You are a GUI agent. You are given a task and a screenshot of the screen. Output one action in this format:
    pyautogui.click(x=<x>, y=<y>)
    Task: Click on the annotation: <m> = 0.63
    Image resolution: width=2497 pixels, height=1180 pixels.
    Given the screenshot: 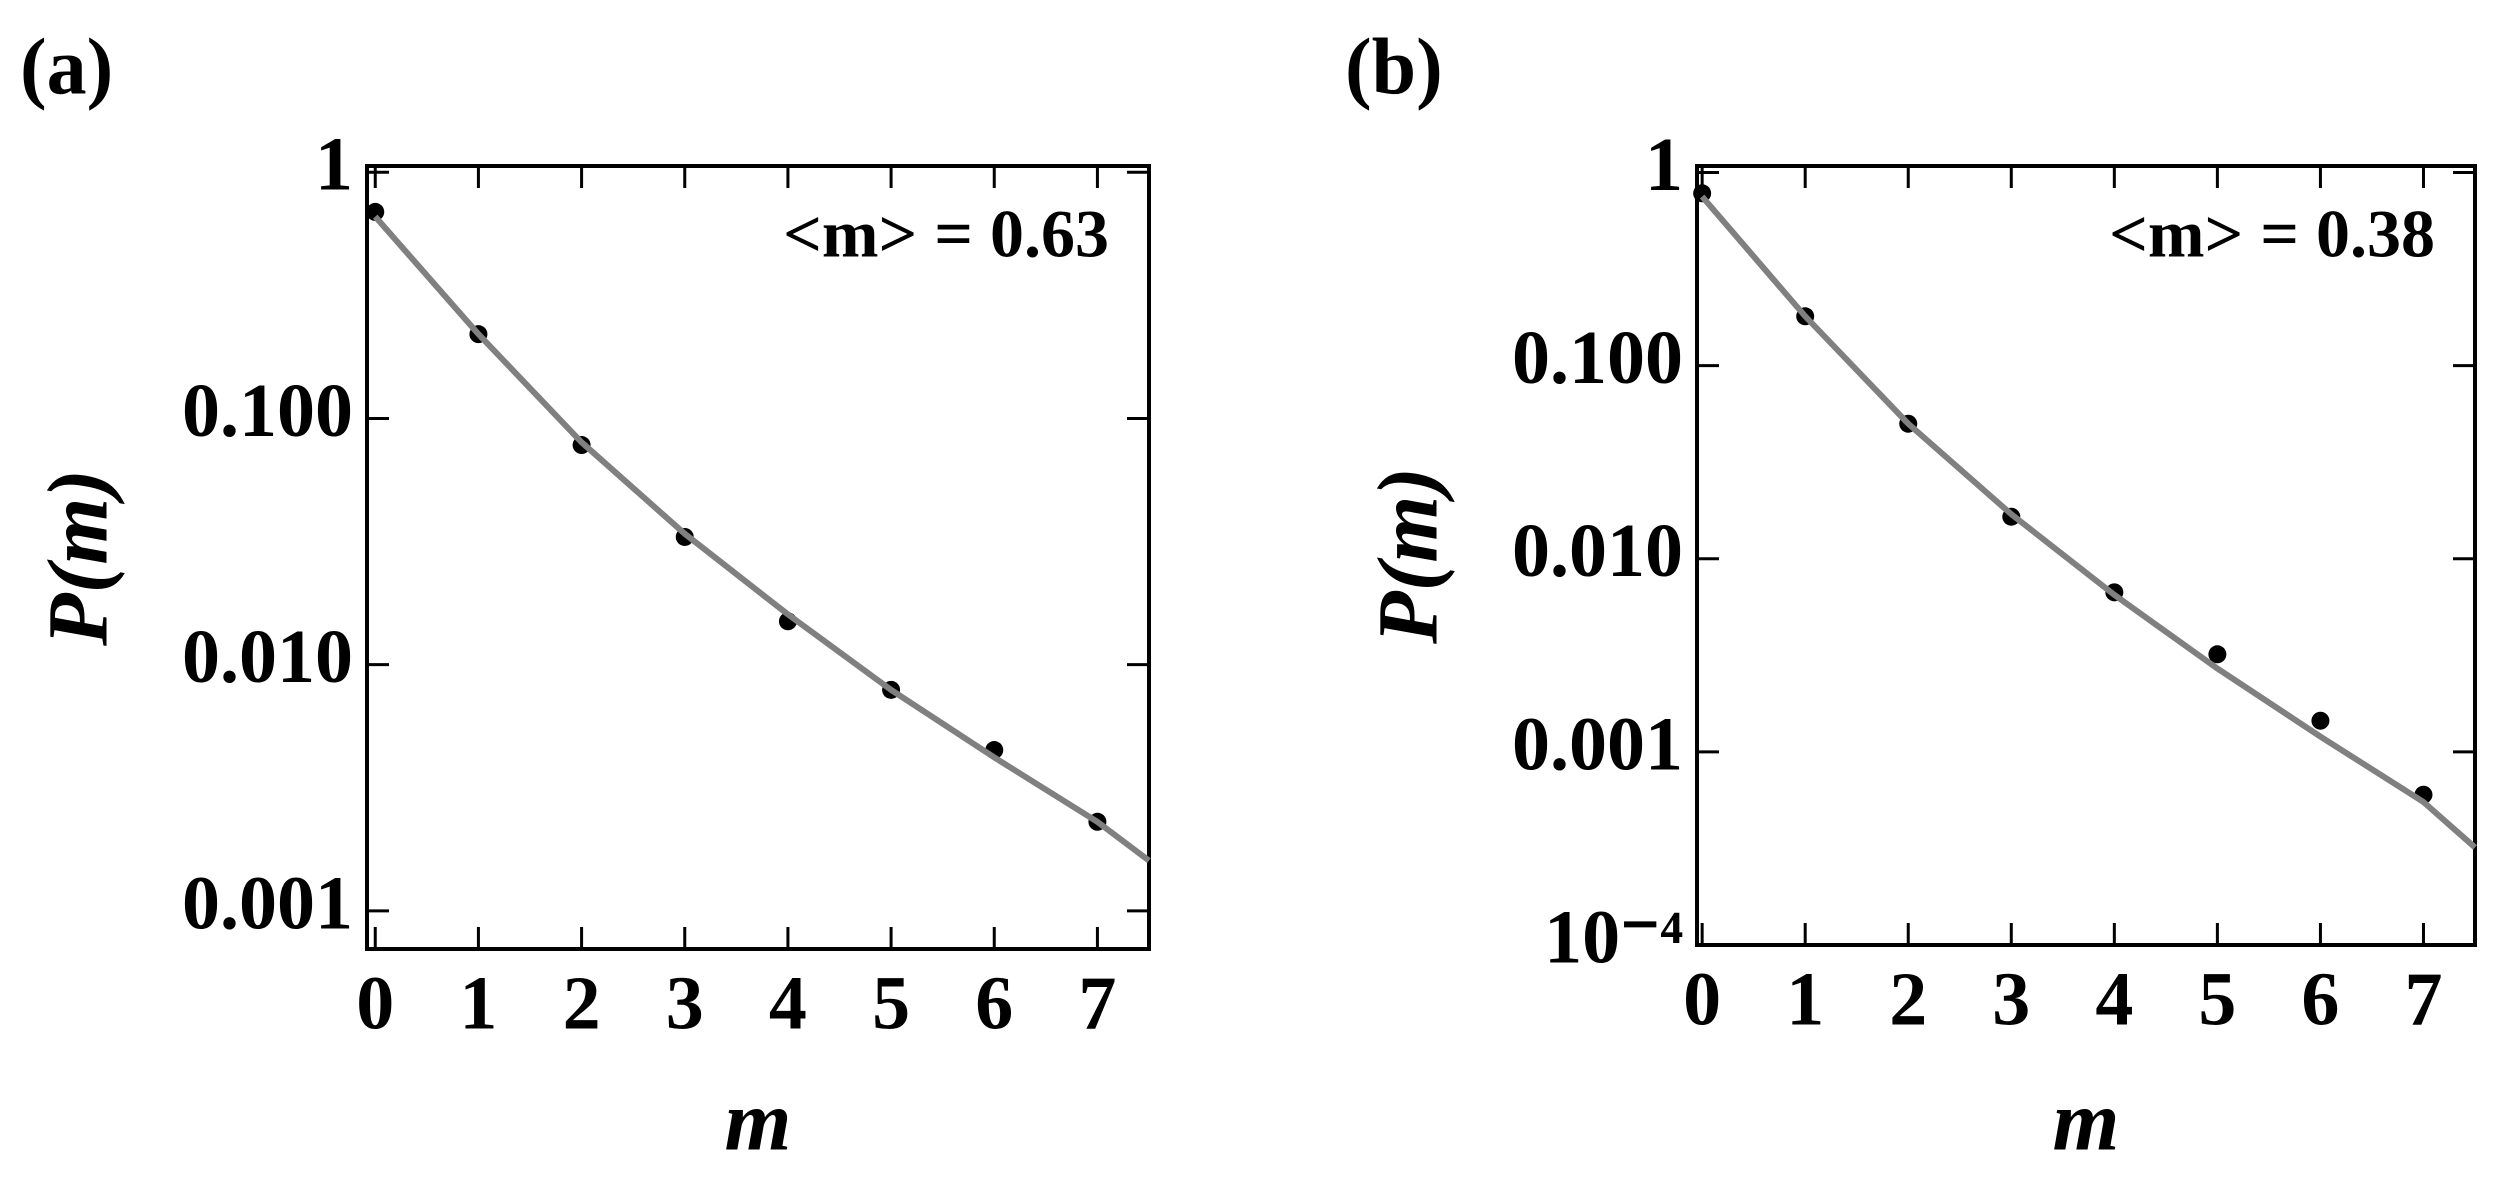 What is the action you would take?
    pyautogui.click(x=946, y=234)
    